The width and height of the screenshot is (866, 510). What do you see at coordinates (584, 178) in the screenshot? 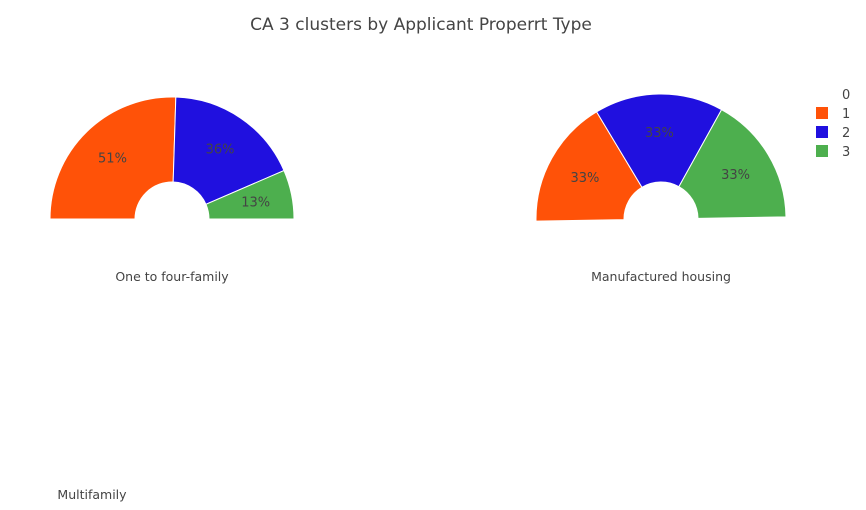
I see `slice-label-1: 33%` at bounding box center [584, 178].